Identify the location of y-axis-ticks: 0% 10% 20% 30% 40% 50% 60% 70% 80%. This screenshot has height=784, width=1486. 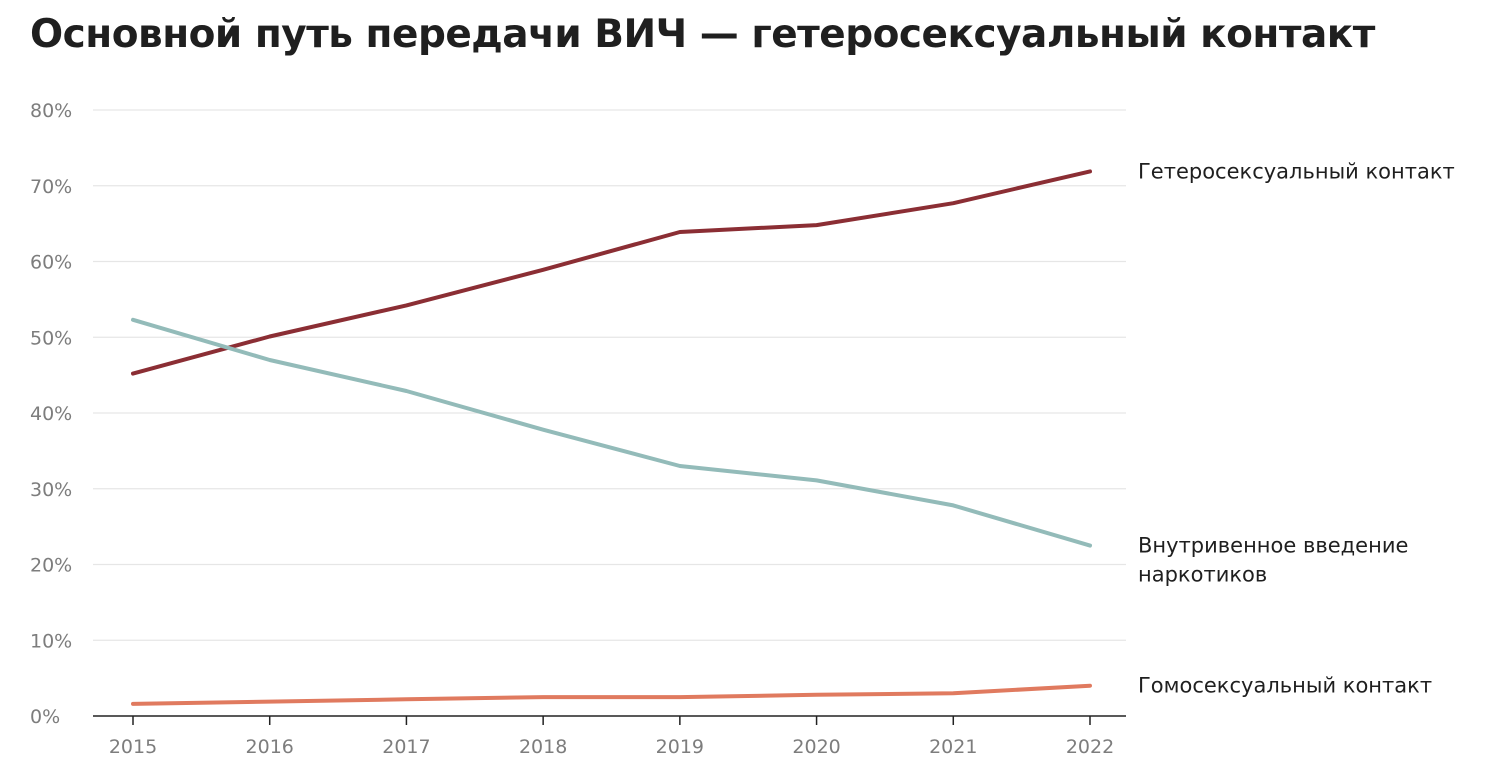
(51, 414).